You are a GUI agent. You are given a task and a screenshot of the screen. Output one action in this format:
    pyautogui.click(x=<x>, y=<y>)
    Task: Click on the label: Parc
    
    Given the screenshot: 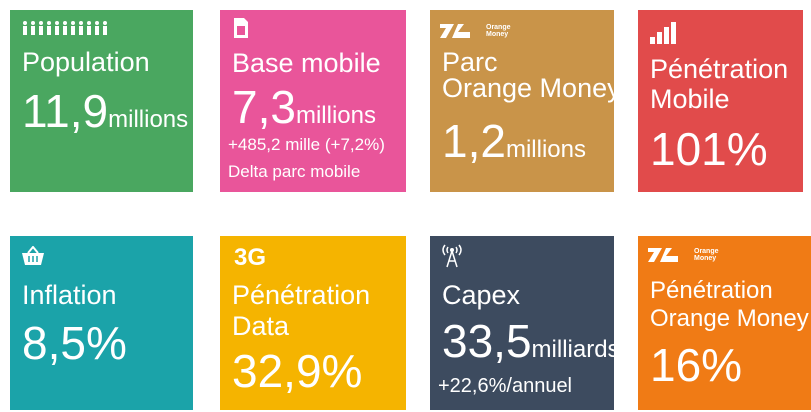 What is the action you would take?
    pyautogui.click(x=470, y=62)
    